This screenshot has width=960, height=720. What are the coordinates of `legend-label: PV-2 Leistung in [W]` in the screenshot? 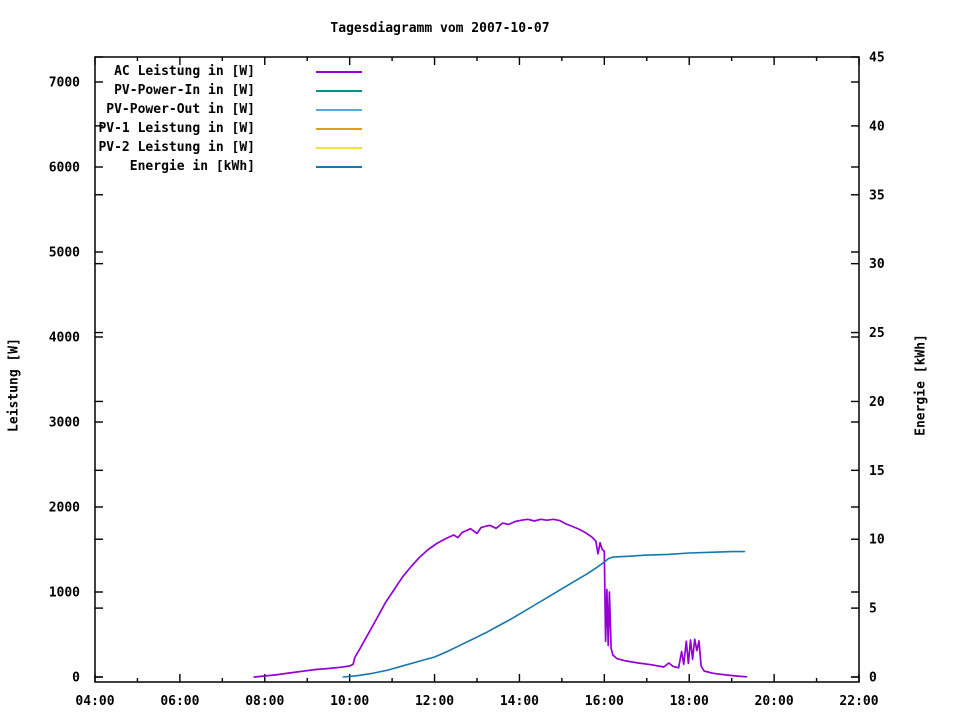 It's located at (176, 147).